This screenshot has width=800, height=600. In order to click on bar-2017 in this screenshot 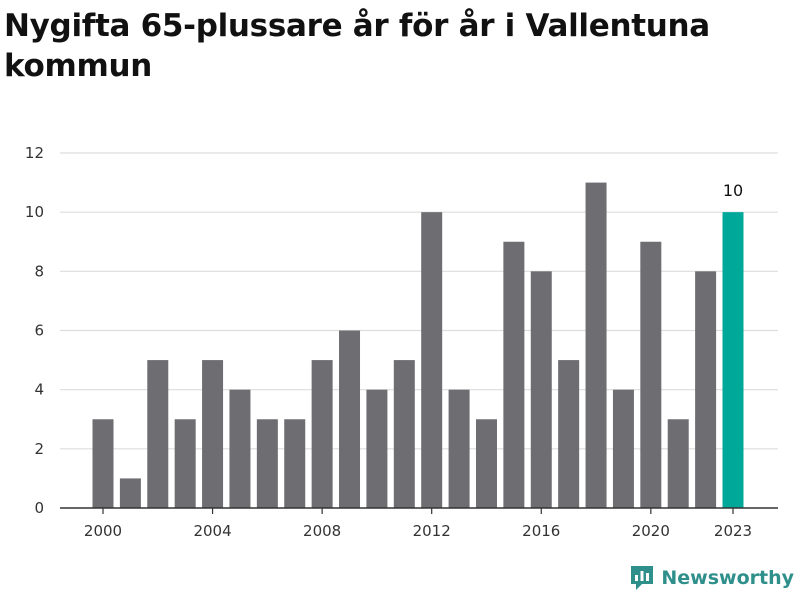, I will do `click(569, 434)`.